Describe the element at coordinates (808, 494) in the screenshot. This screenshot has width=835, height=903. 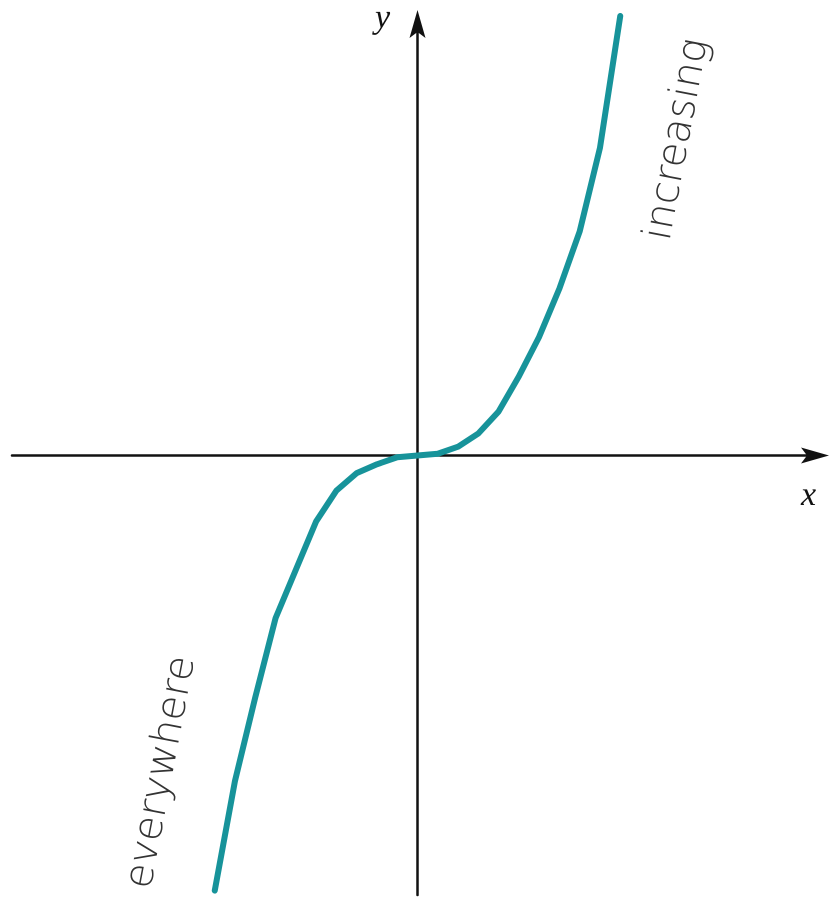
I see `x-axis-title: x` at that location.